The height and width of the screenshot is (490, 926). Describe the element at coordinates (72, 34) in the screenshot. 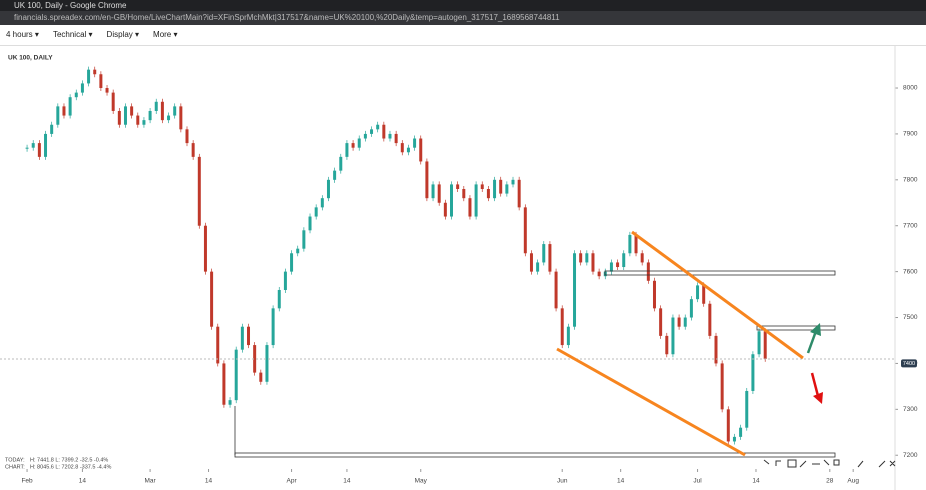

I see `toolbar-menu: Technical ▾` at that location.